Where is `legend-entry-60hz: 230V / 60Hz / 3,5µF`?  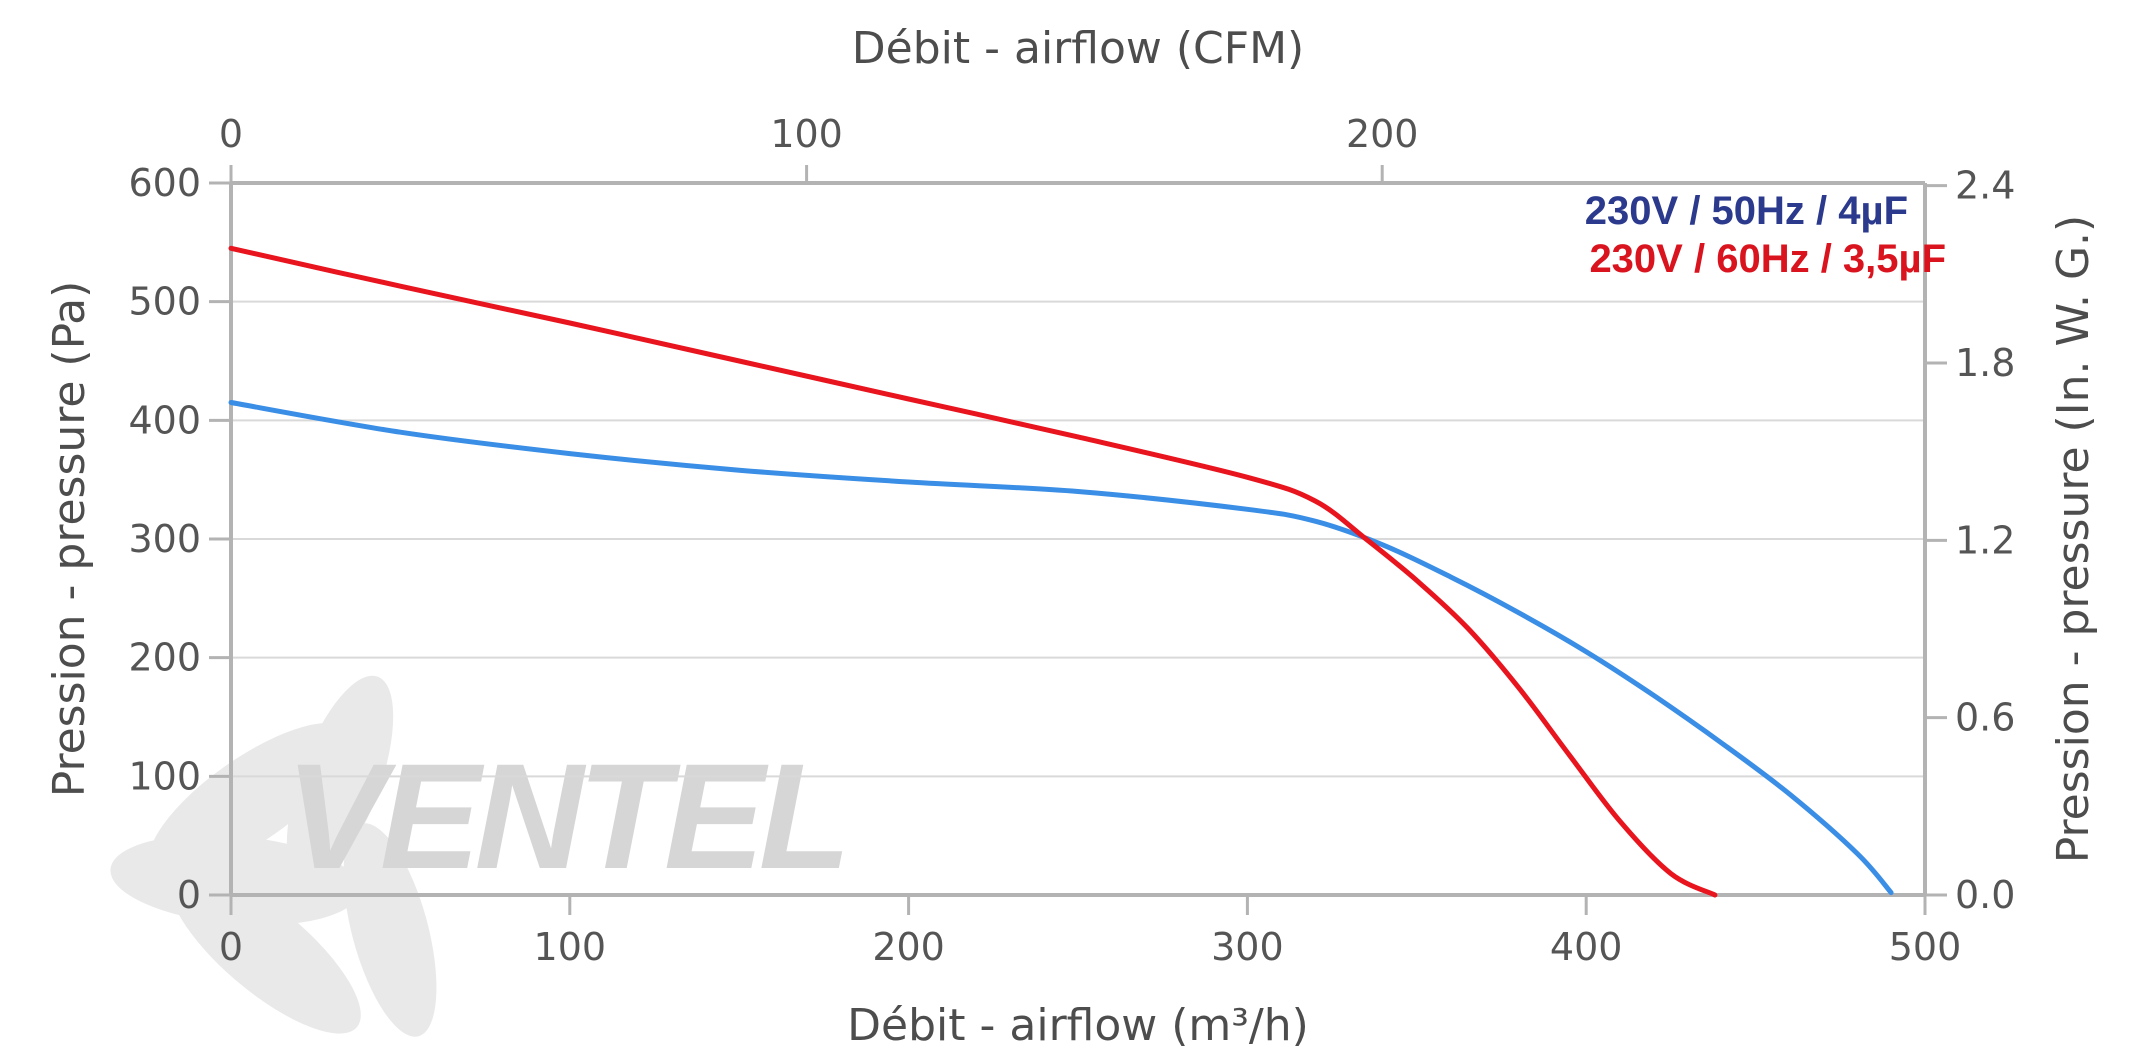
legend-entry-60hz: 230V / 60Hz / 3,5µF is located at coordinates (1767, 259).